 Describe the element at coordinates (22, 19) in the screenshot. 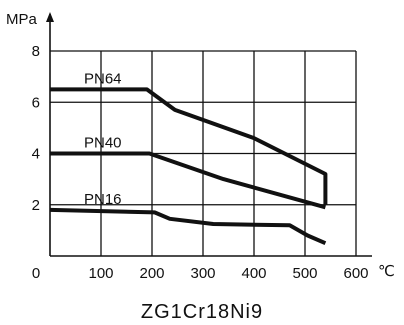

I see `y-axis-unit: MPa` at that location.